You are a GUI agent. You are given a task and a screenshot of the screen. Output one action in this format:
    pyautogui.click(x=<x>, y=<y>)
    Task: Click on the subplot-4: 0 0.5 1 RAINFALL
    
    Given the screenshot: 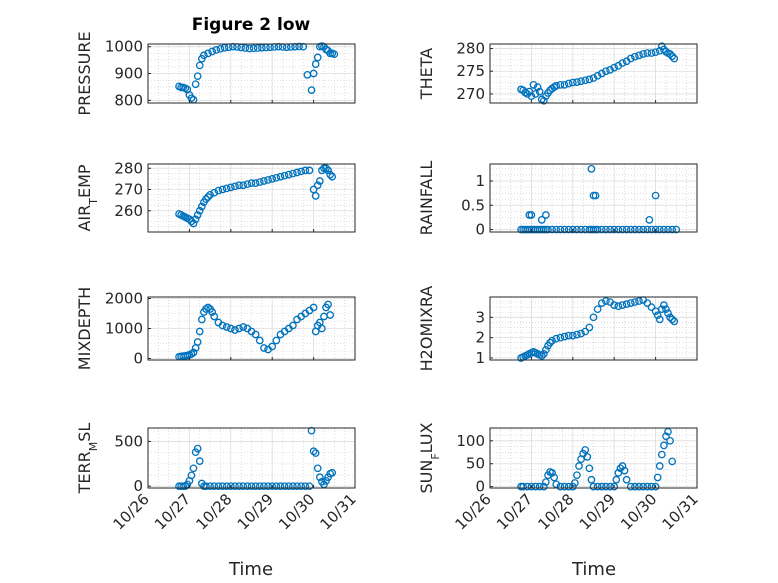 What is the action you would take?
    pyautogui.click(x=557, y=200)
    